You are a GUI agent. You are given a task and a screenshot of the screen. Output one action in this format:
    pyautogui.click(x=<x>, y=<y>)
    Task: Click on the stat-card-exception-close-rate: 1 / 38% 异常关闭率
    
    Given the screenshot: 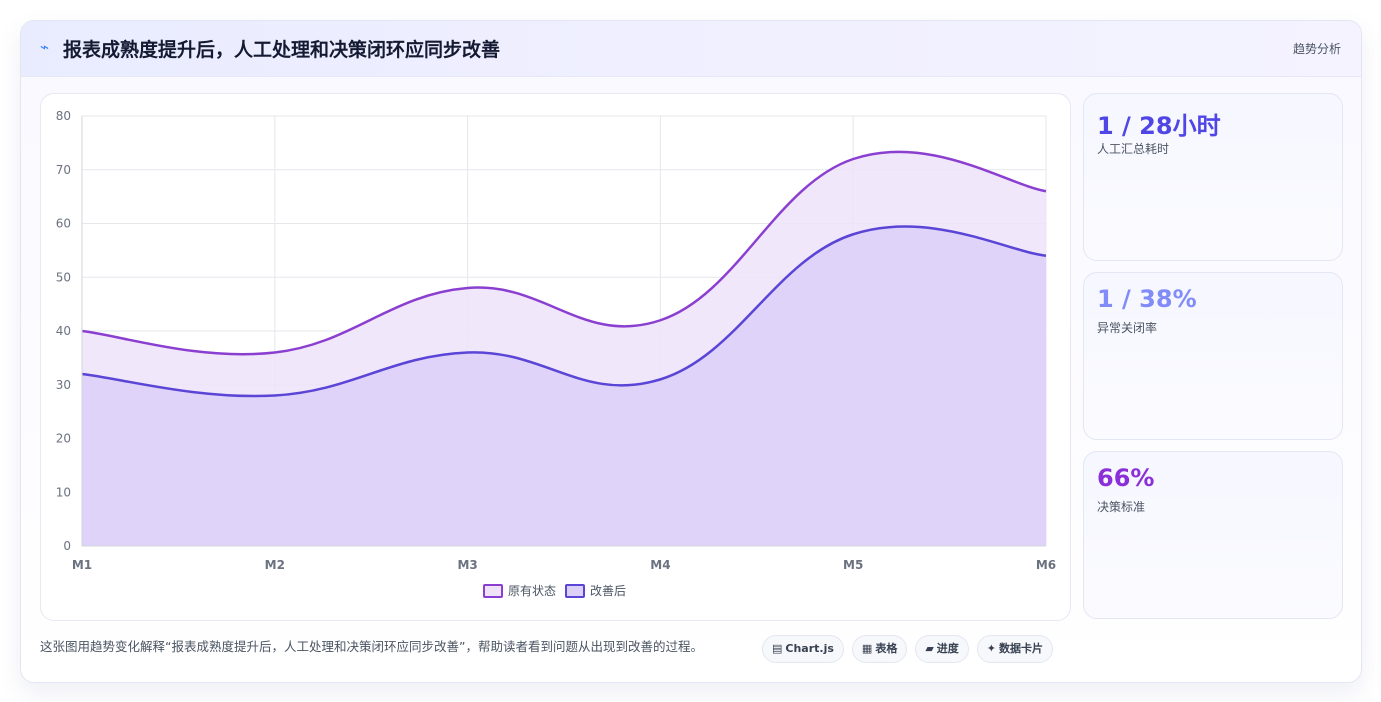 What is the action you would take?
    pyautogui.click(x=1213, y=356)
    